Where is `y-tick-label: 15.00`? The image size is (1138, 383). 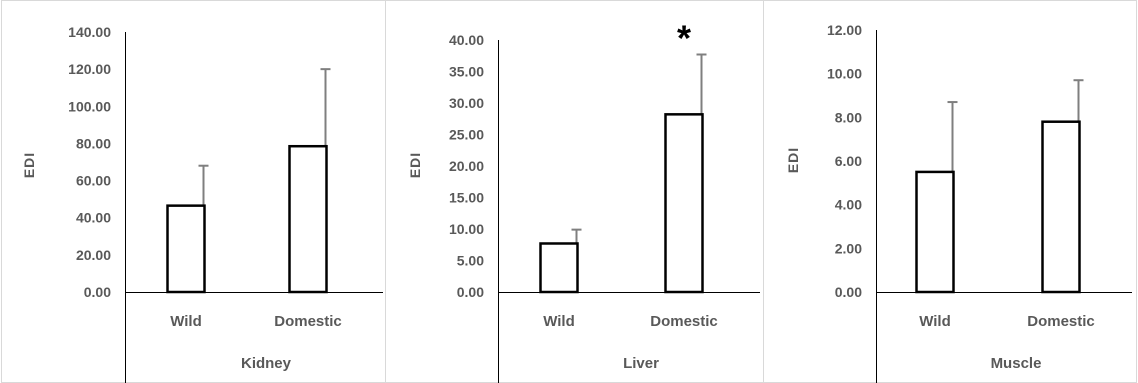
y-tick-label: 15.00 is located at coordinates (466, 198).